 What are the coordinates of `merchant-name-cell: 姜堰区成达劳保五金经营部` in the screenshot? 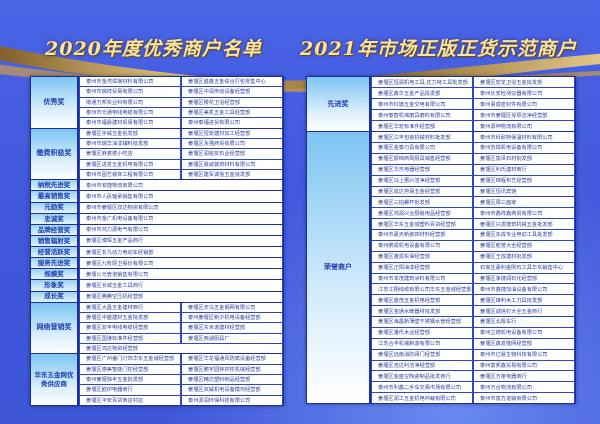 It's located at (422, 191).